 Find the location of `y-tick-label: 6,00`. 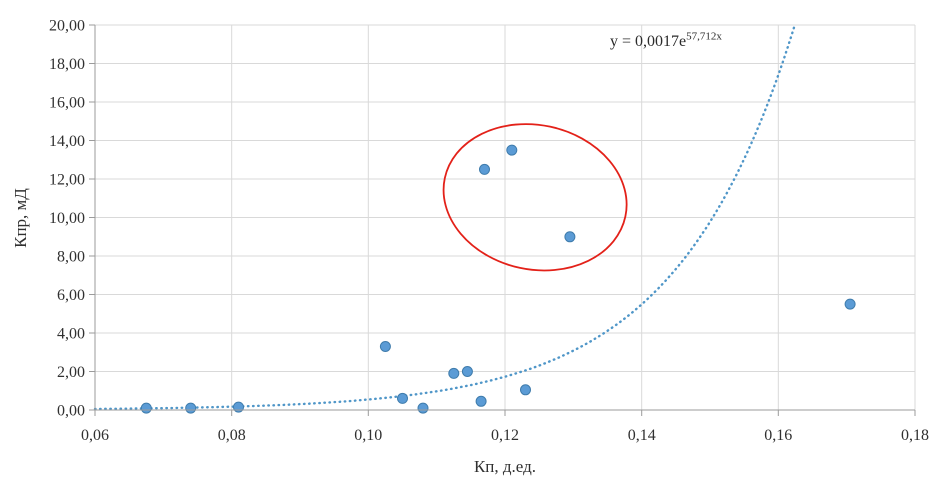

y-tick-label: 6,00 is located at coordinates (71, 295).